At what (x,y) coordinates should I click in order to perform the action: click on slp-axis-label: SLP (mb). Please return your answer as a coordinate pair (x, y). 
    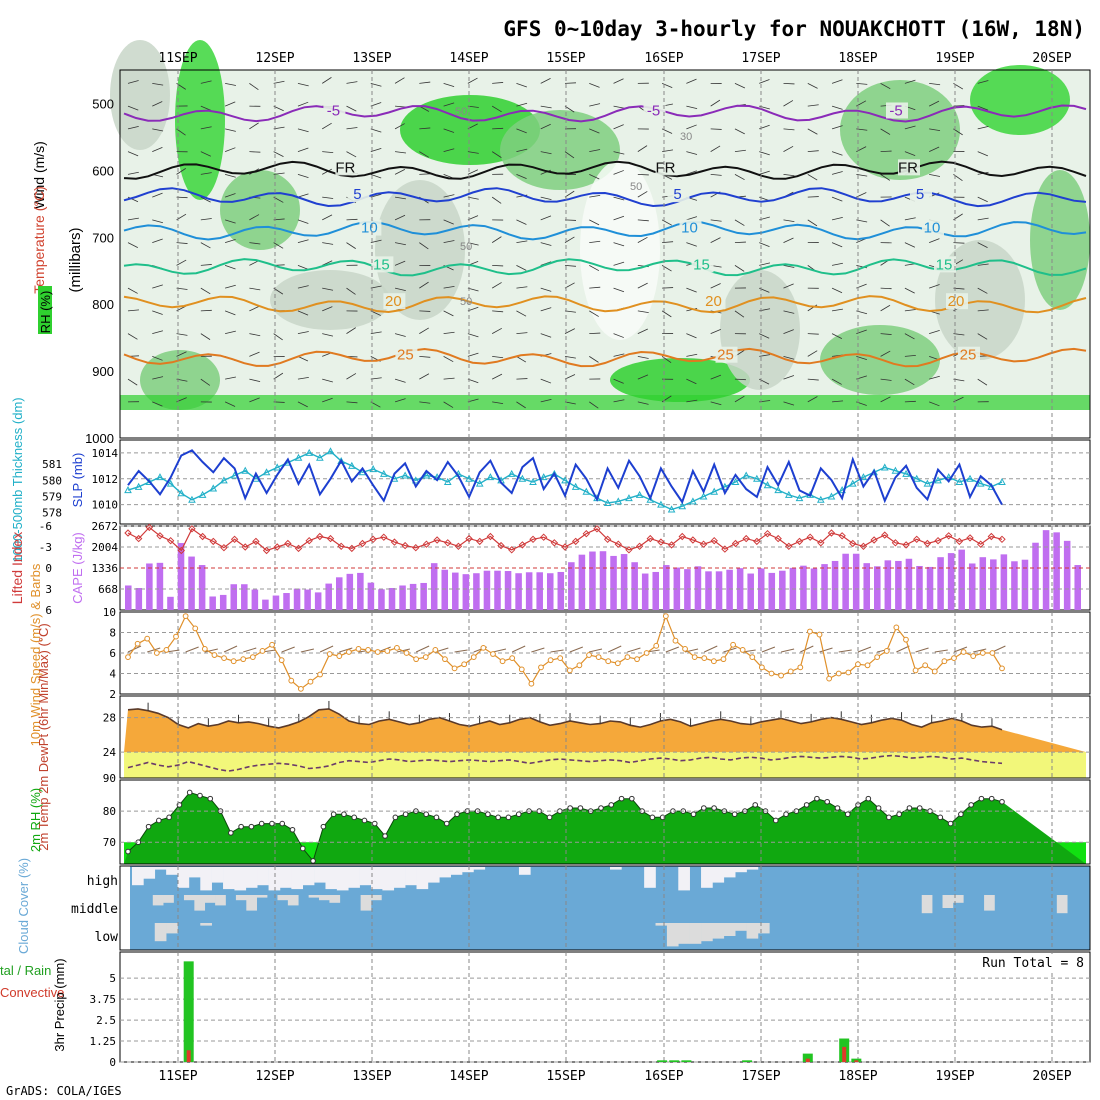
    Looking at the image, I should click on (77, 480).